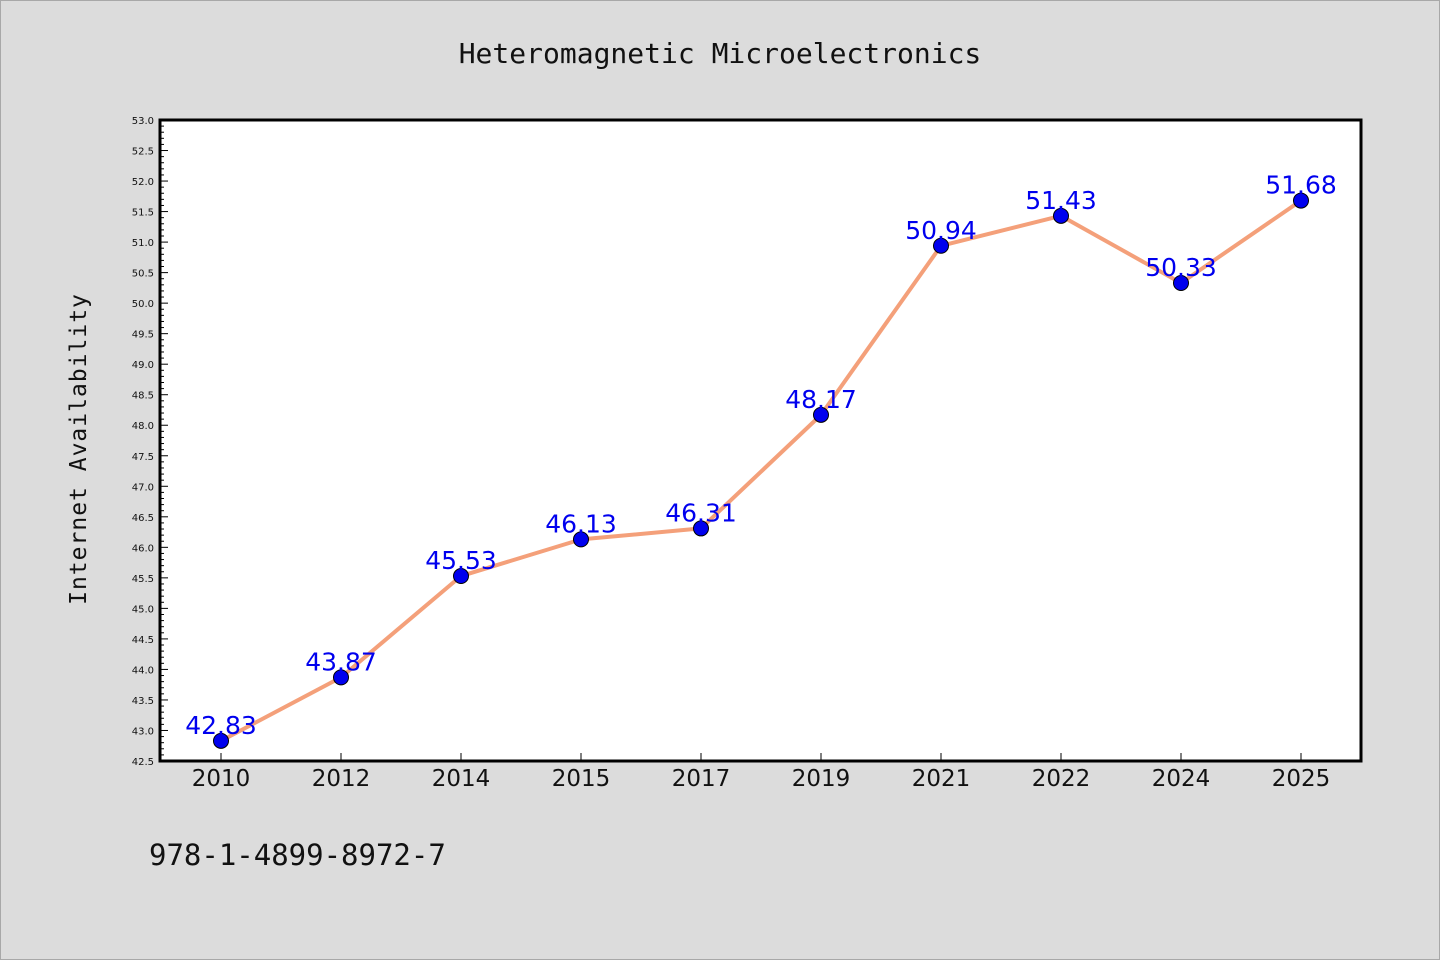  What do you see at coordinates (221, 779) in the screenshot?
I see `x-tick-label: 2010` at bounding box center [221, 779].